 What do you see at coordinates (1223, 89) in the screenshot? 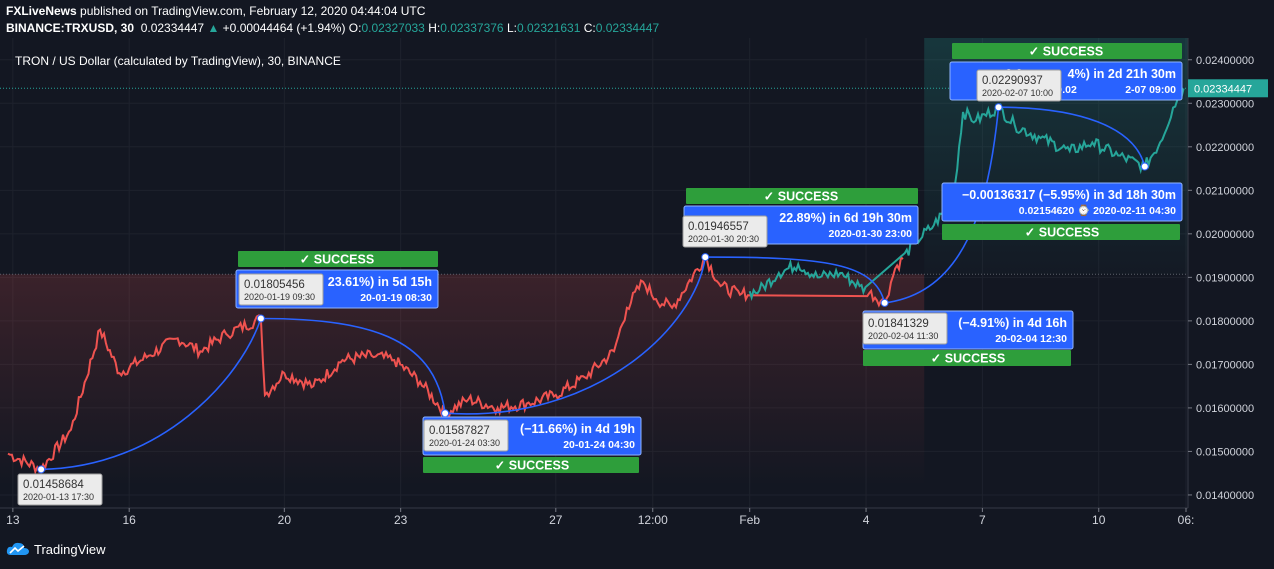
I see `last-price-value: 0.02334447` at bounding box center [1223, 89].